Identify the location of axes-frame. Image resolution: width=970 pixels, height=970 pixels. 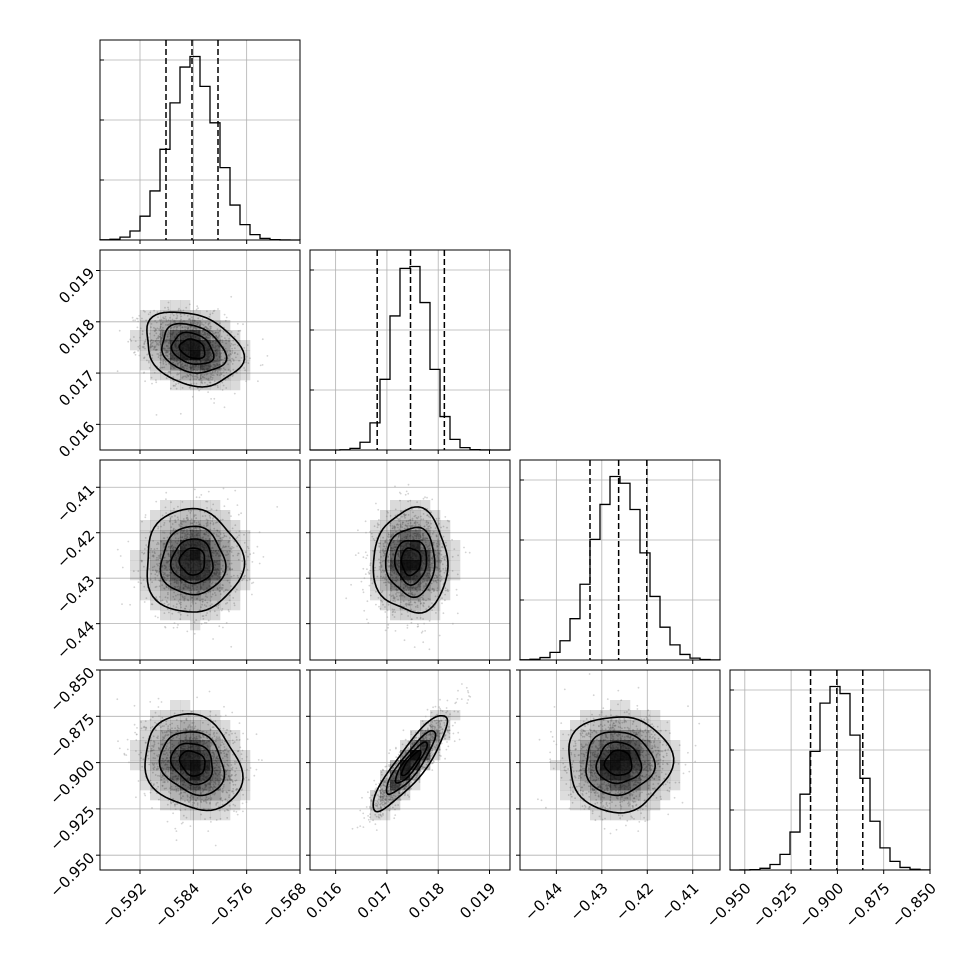
(200, 140).